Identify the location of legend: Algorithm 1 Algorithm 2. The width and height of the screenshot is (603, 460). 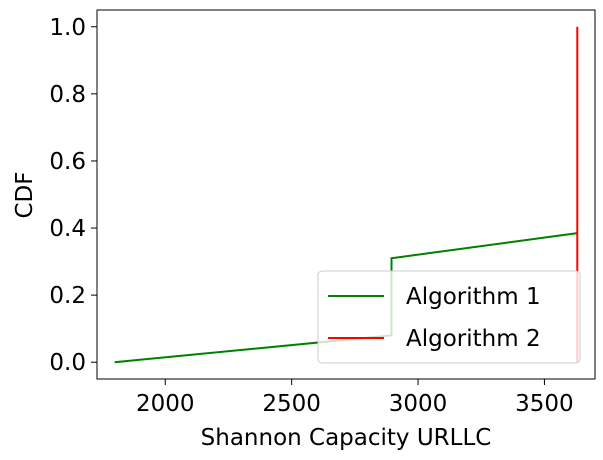
(449, 317).